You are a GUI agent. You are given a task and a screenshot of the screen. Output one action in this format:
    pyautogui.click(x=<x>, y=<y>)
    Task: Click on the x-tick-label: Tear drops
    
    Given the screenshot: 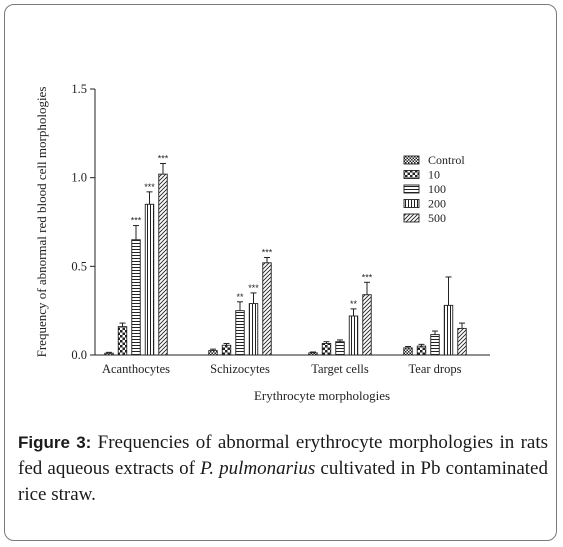 What is the action you would take?
    pyautogui.click(x=435, y=369)
    